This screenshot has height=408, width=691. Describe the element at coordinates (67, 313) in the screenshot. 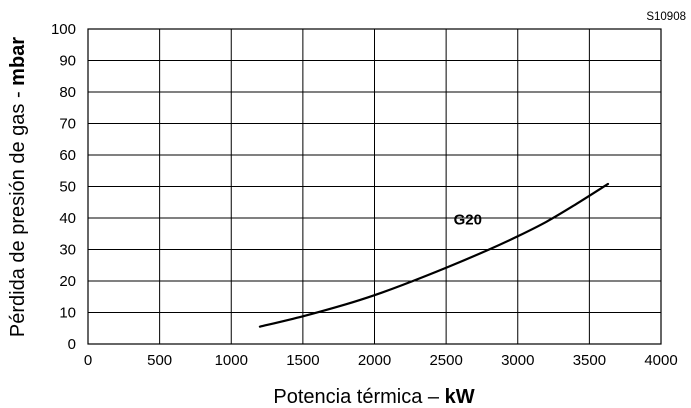

I see `y-tick-label: 10` at that location.